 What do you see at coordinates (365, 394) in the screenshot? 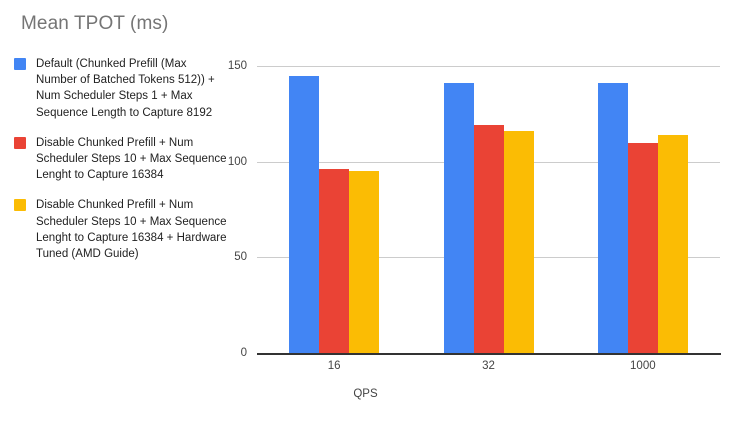
I see `x-axis-title: QPS` at bounding box center [365, 394].